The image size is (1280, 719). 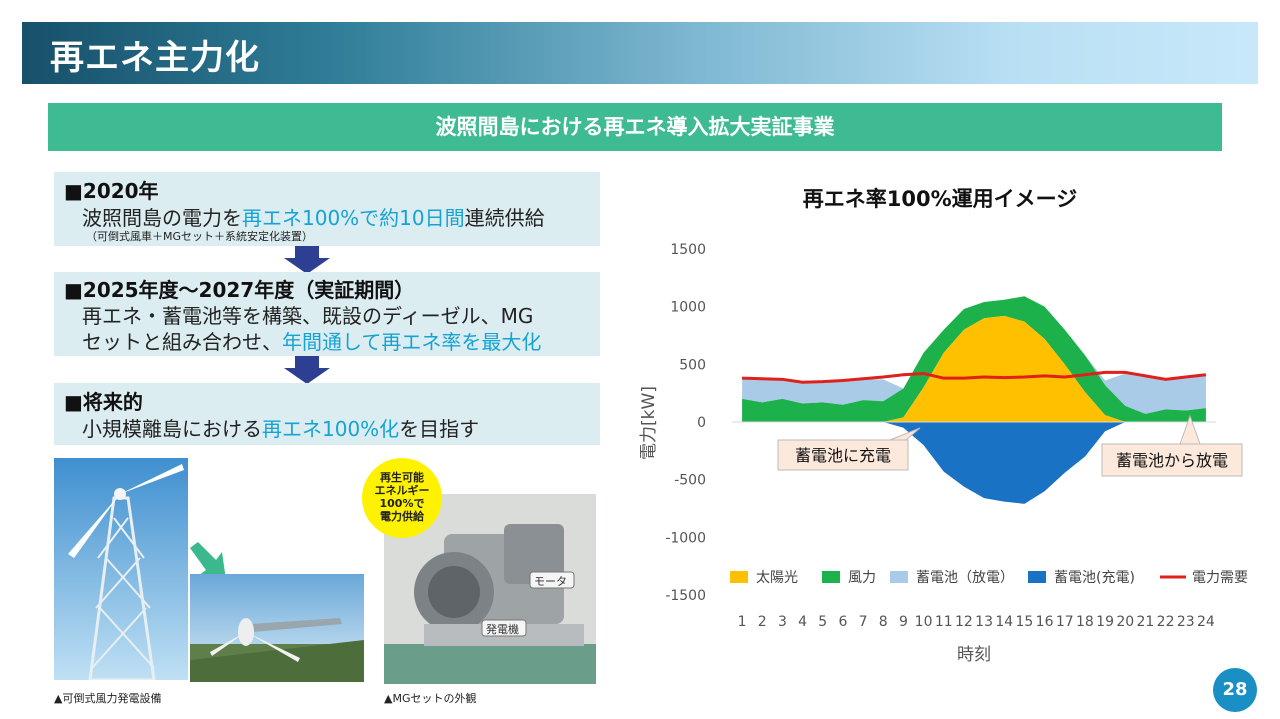 I want to click on x-tick-label: 22, so click(x=1166, y=622).